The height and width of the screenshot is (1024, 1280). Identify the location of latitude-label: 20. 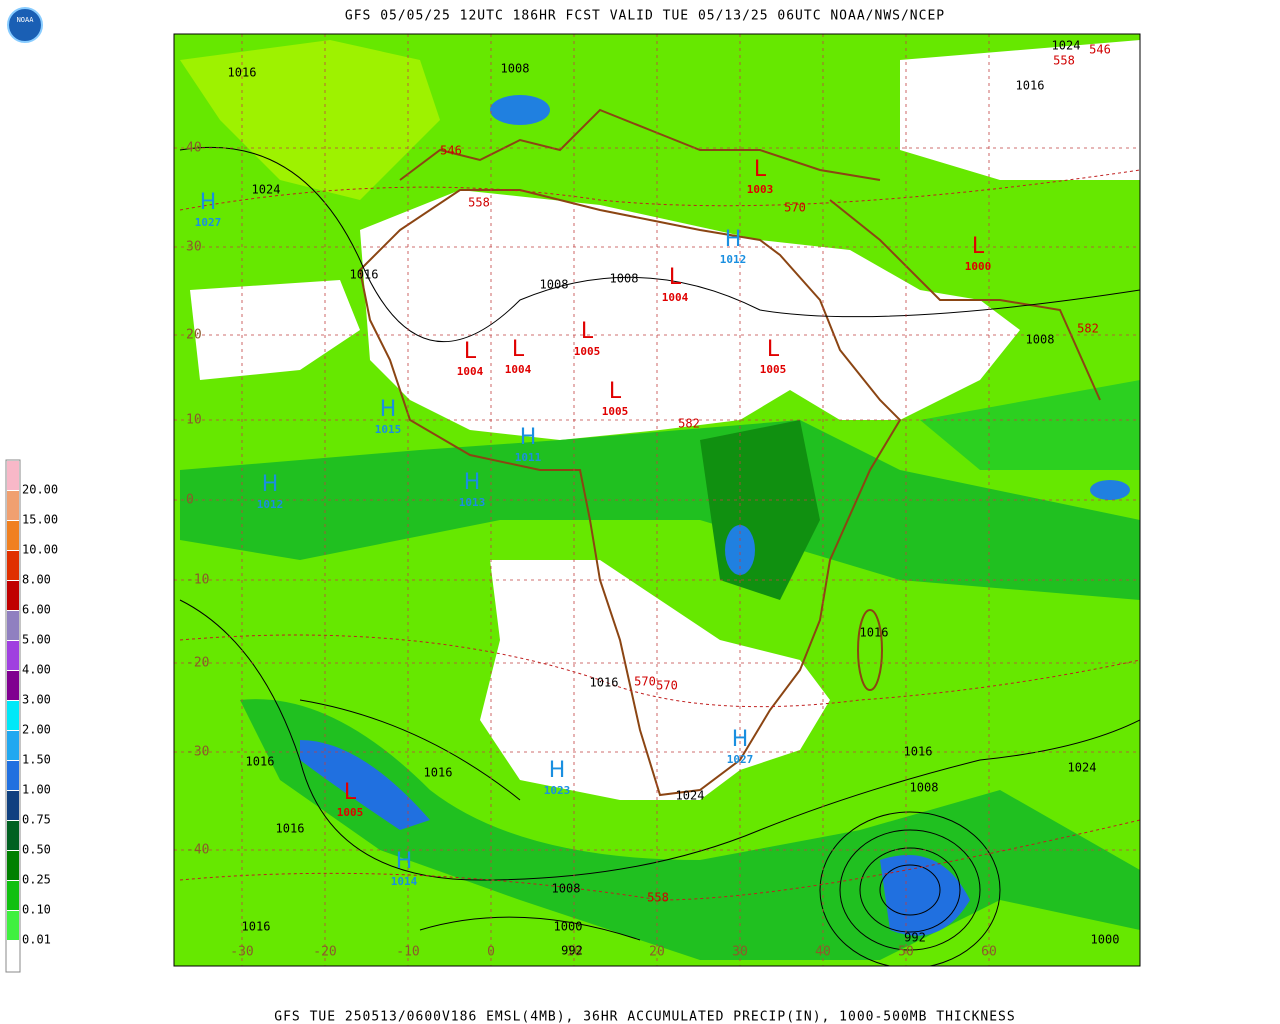
(194, 335).